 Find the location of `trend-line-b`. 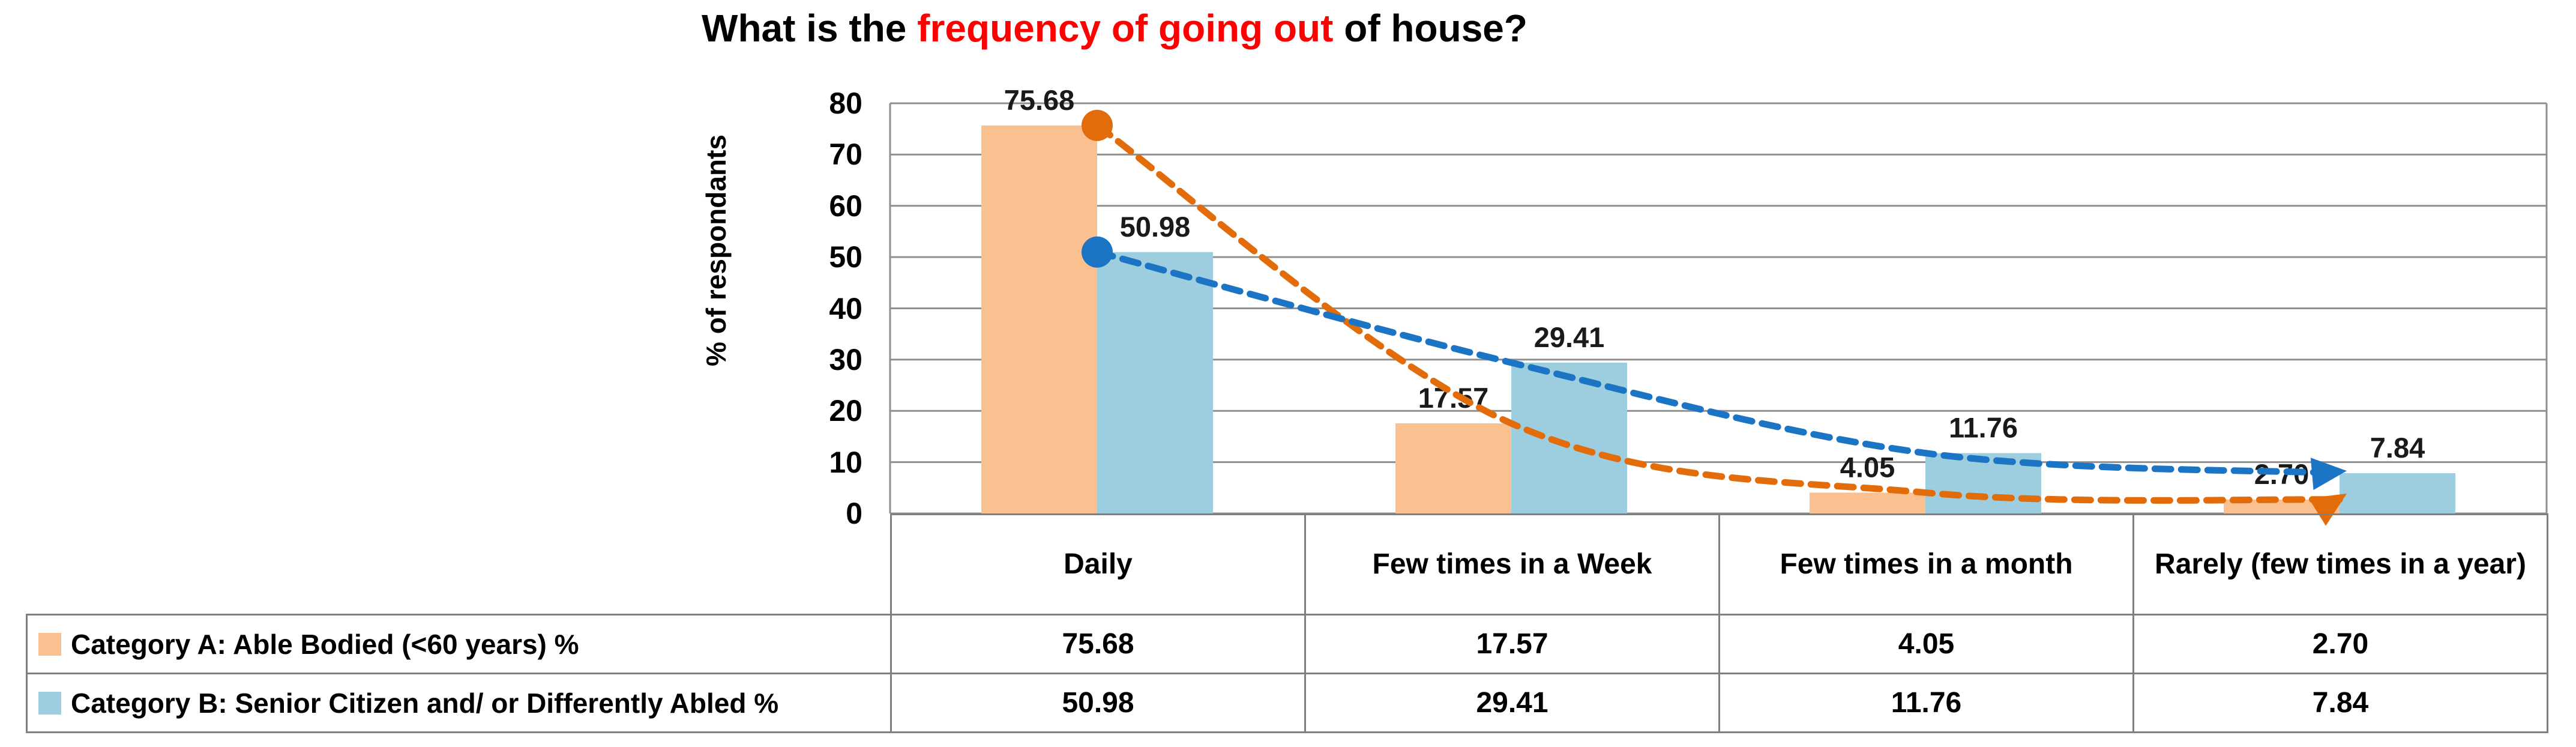

trend-line-b is located at coordinates (1718, 363).